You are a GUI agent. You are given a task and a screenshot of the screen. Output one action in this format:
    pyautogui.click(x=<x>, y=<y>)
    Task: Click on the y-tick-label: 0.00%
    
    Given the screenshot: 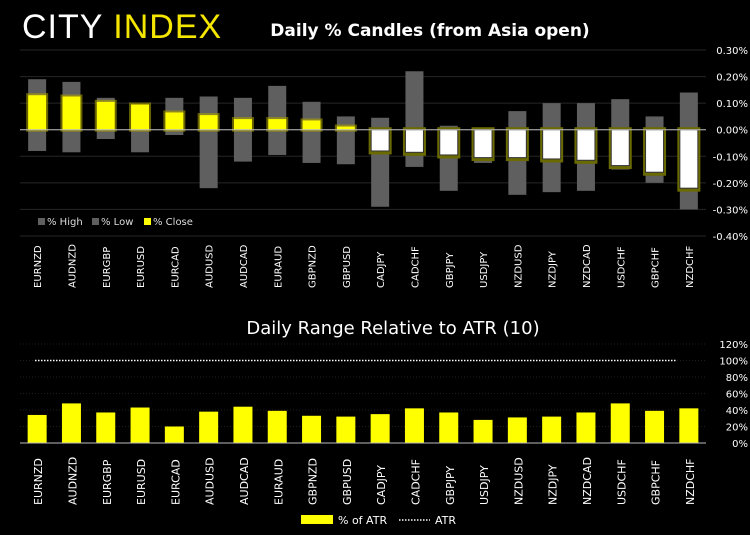 What is the action you would take?
    pyautogui.click(x=732, y=131)
    